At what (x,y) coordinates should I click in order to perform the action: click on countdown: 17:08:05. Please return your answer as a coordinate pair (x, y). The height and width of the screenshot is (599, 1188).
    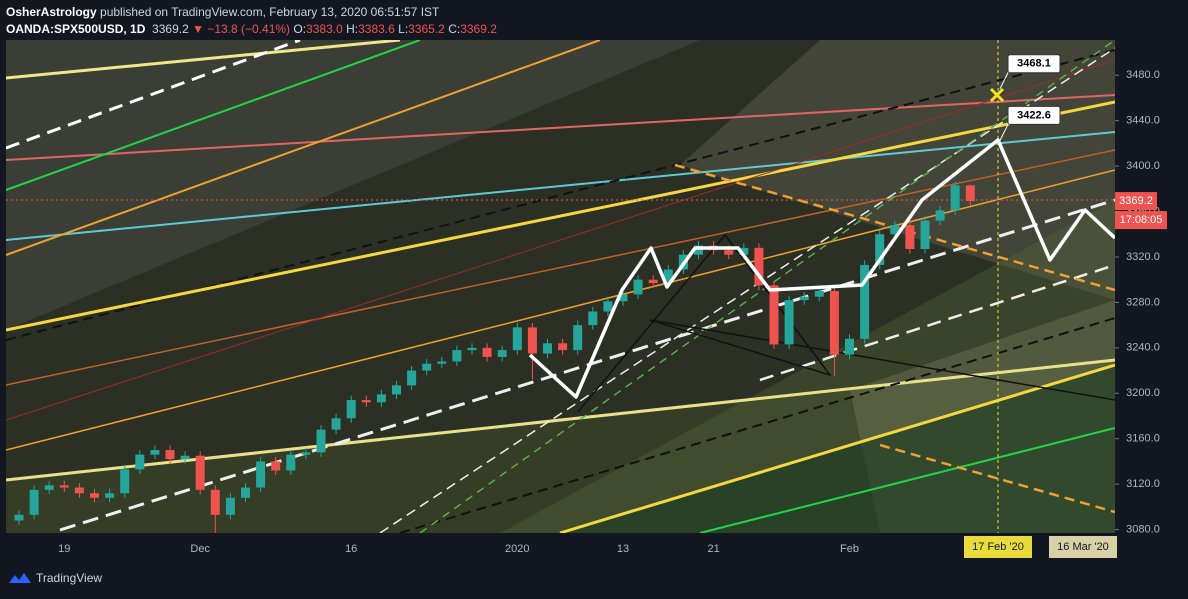
    Looking at the image, I should click on (1141, 220).